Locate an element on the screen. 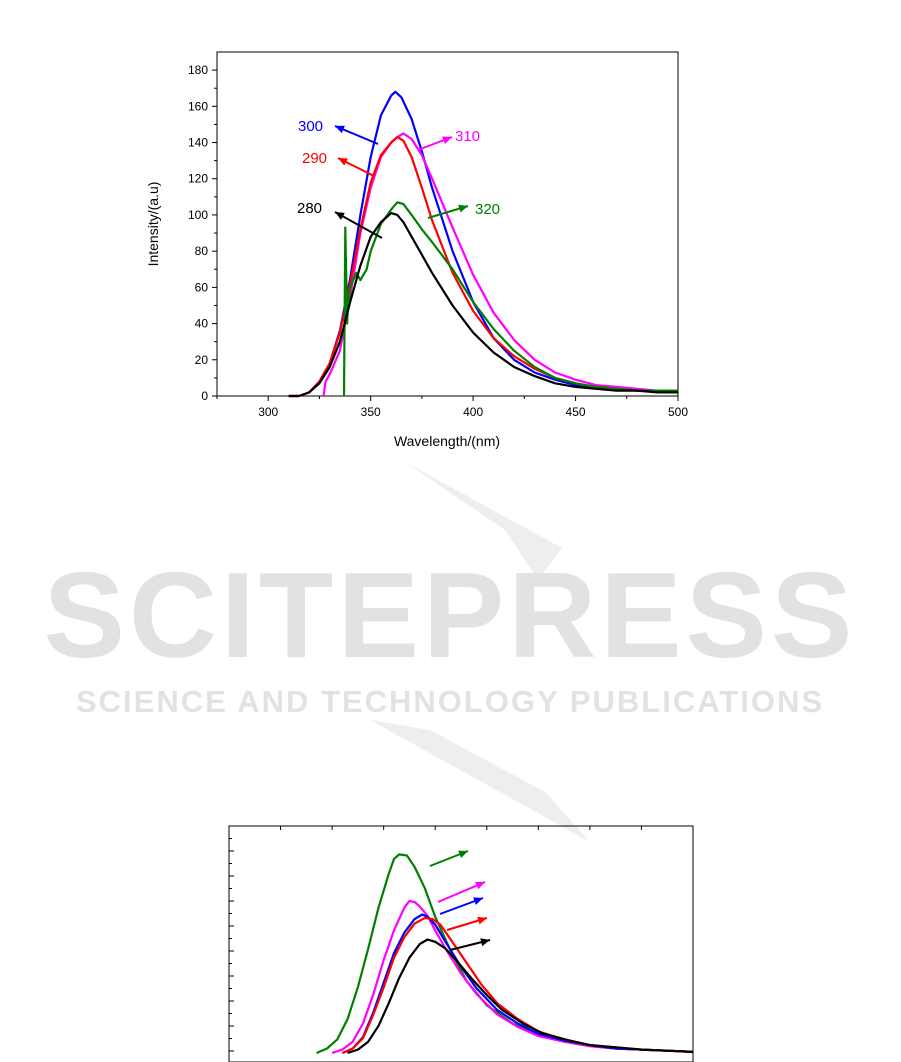  y-tick-label: 80 is located at coordinates (202, 251).